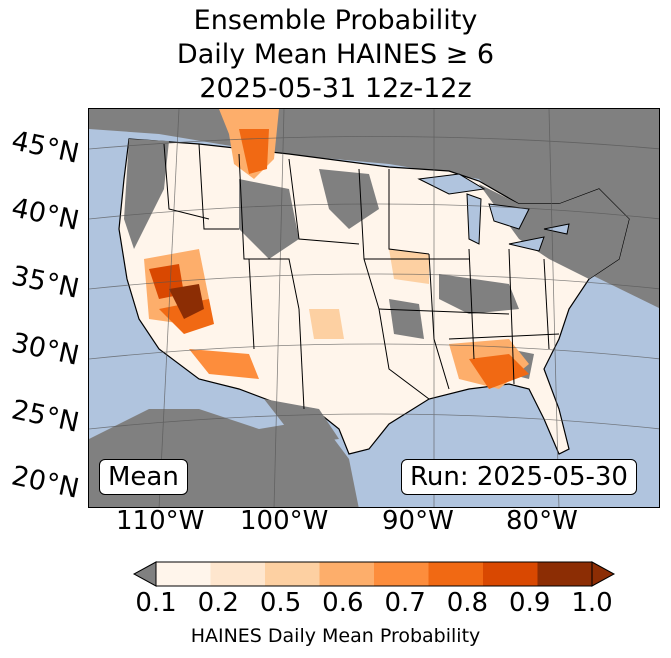 Image resolution: width=671 pixels, height=658 pixels. What do you see at coordinates (45, 349) in the screenshot?
I see `lat-label-30: 30°N` at bounding box center [45, 349].